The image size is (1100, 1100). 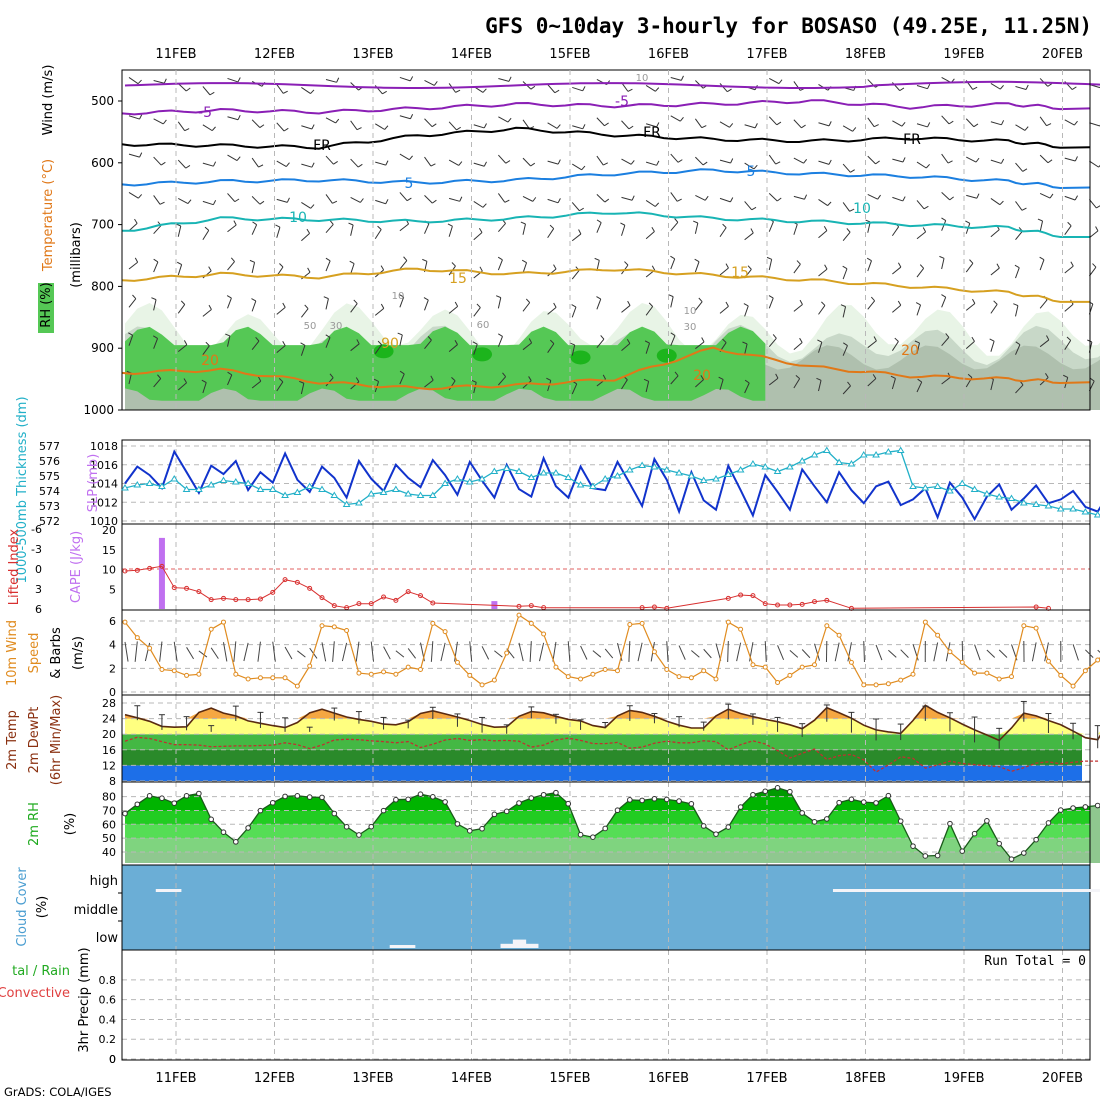 I want to click on contour-label: 20, so click(x=210, y=361).